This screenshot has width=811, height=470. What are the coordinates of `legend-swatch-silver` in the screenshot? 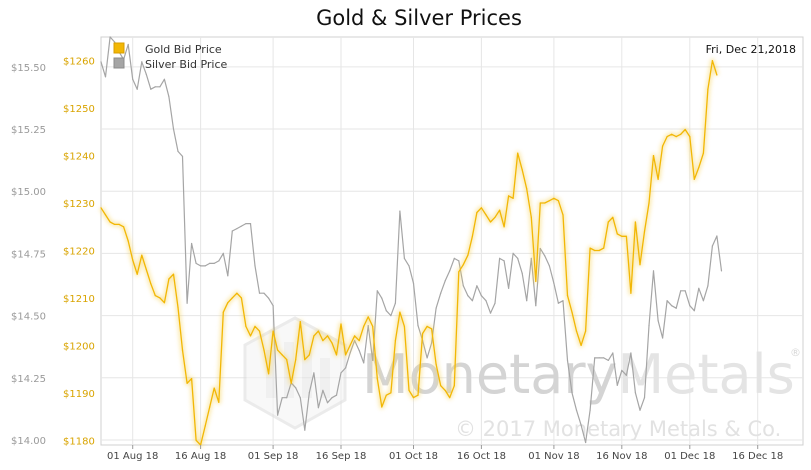 It's located at (119, 63).